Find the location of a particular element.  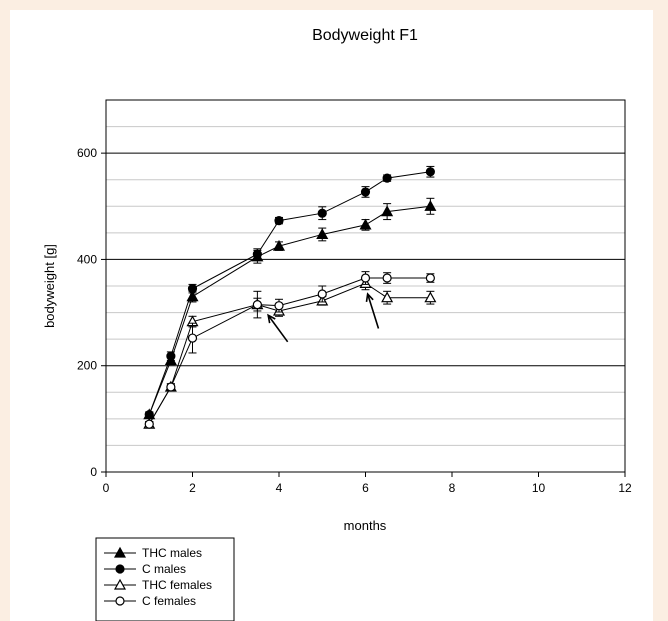

legend-item: THC females is located at coordinates (158, 585).